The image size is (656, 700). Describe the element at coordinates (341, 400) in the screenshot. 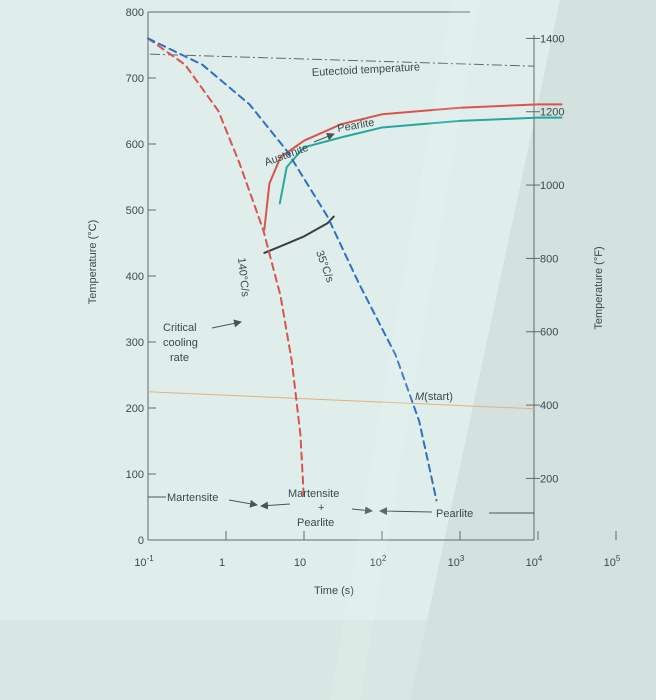

I see `ms-start-line` at that location.